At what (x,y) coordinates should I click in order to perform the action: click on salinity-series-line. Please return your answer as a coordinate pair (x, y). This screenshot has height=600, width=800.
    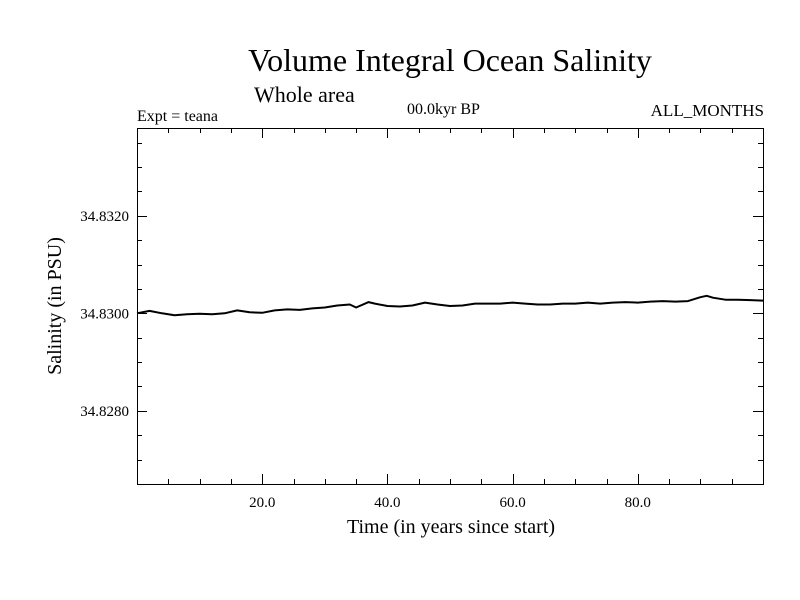
    Looking at the image, I should click on (450, 305).